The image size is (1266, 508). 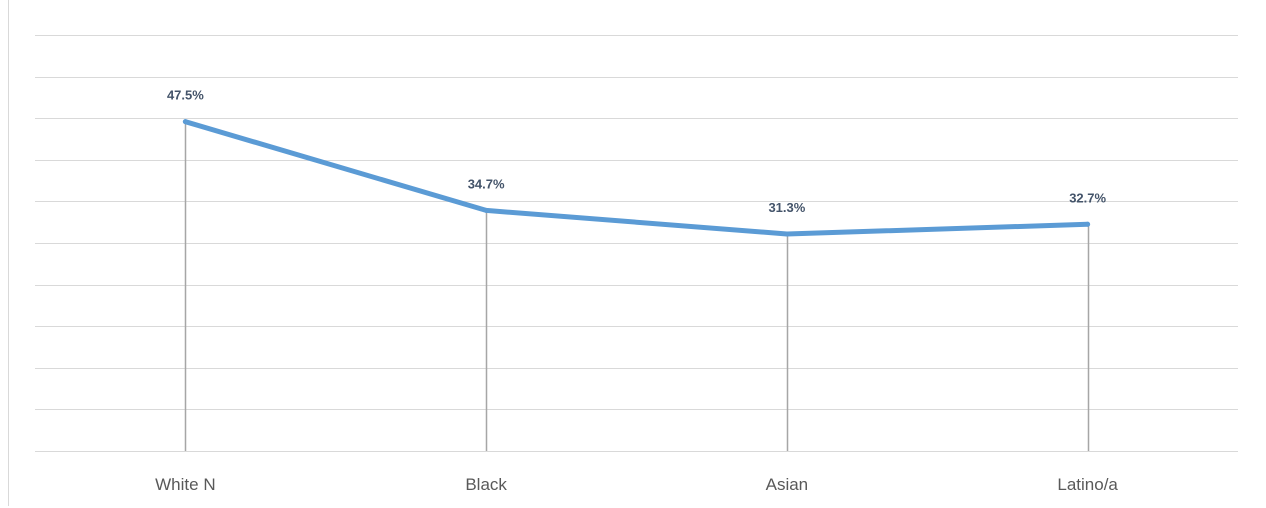 I want to click on x-tick-label: Latino/a, so click(x=1087, y=484).